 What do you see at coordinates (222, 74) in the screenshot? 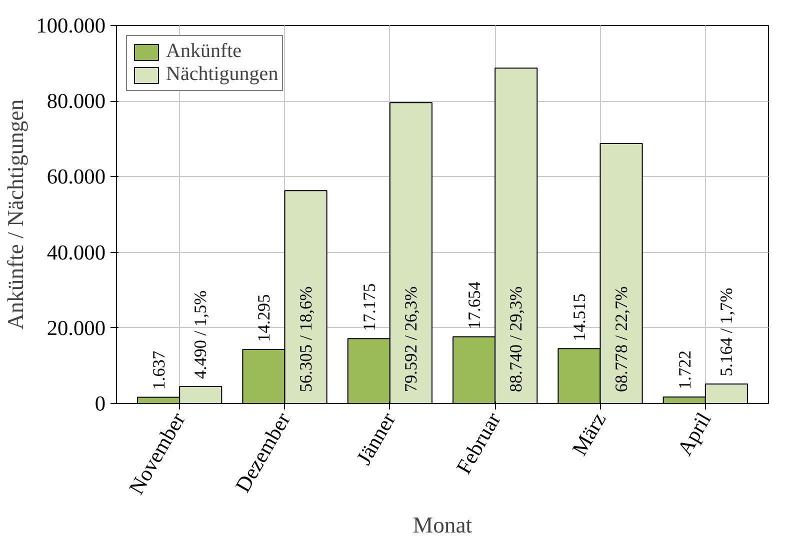
I see `legend-label: Nächtigungen` at bounding box center [222, 74].